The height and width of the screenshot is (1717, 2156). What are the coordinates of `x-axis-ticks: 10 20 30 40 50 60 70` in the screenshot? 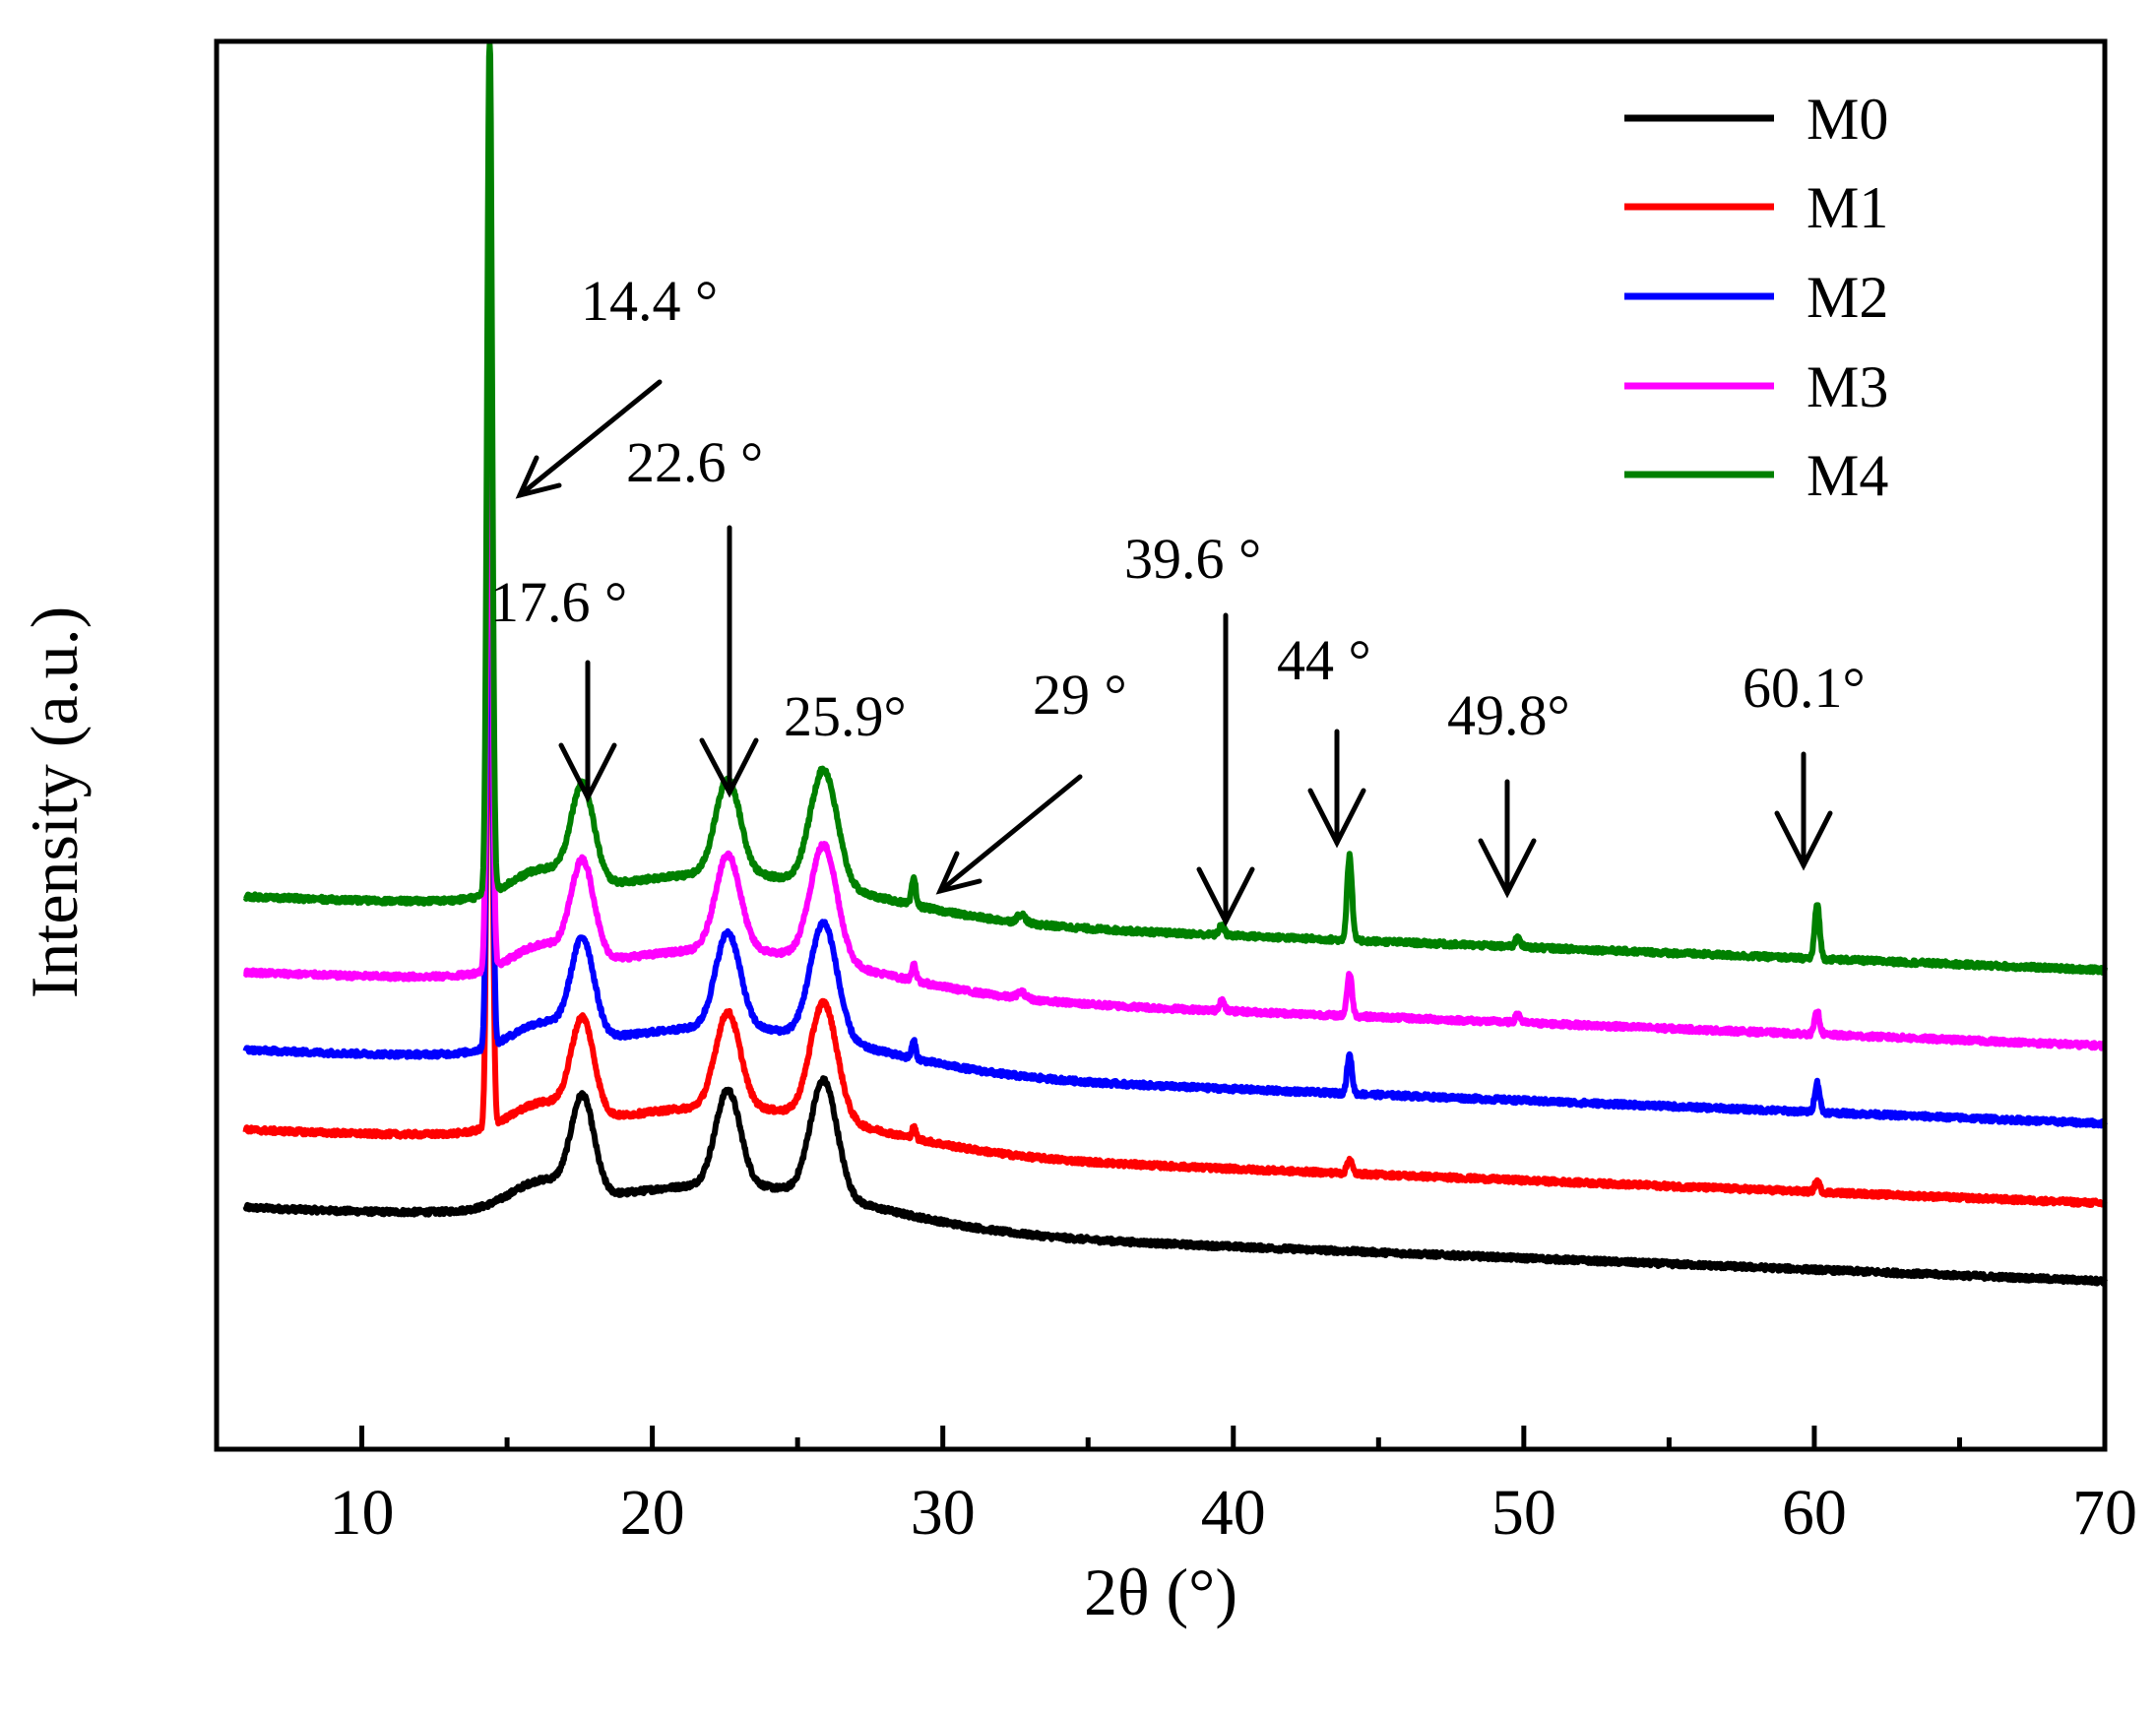 It's located at (1233, 1487).